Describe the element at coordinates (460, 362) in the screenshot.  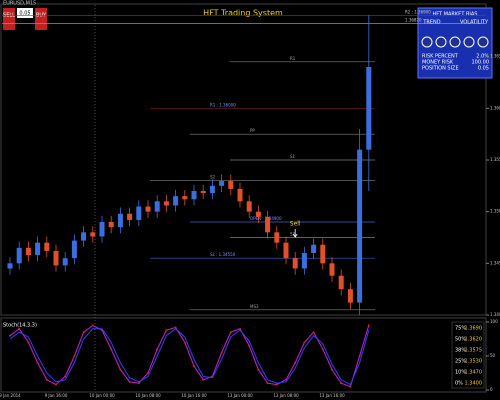
I see `osc-key: 25%` at that location.